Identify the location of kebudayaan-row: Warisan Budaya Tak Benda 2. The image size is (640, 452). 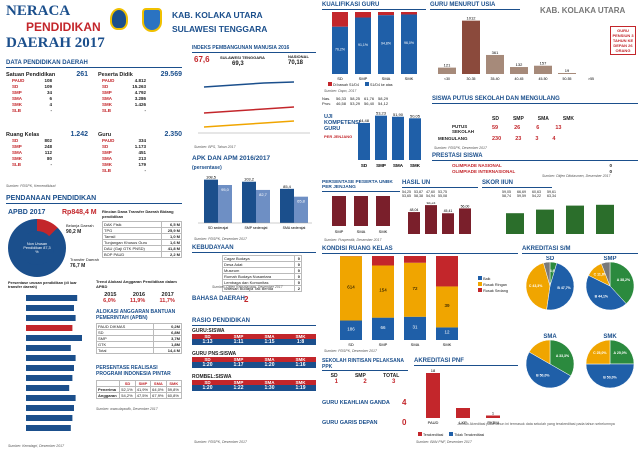
(262, 288).